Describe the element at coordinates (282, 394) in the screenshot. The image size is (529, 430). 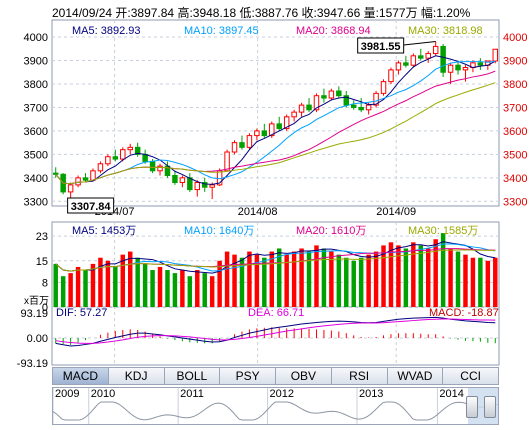
I see `navigator-year: 2012` at that location.